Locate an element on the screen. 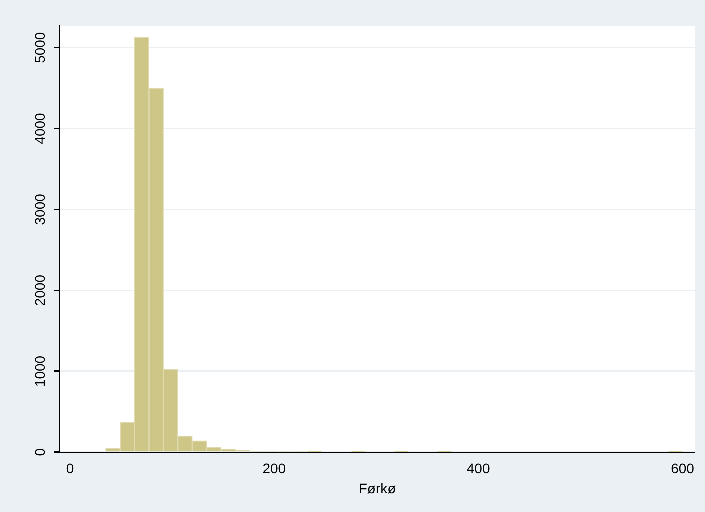  y-tick-label: 1000 is located at coordinates (40, 372).